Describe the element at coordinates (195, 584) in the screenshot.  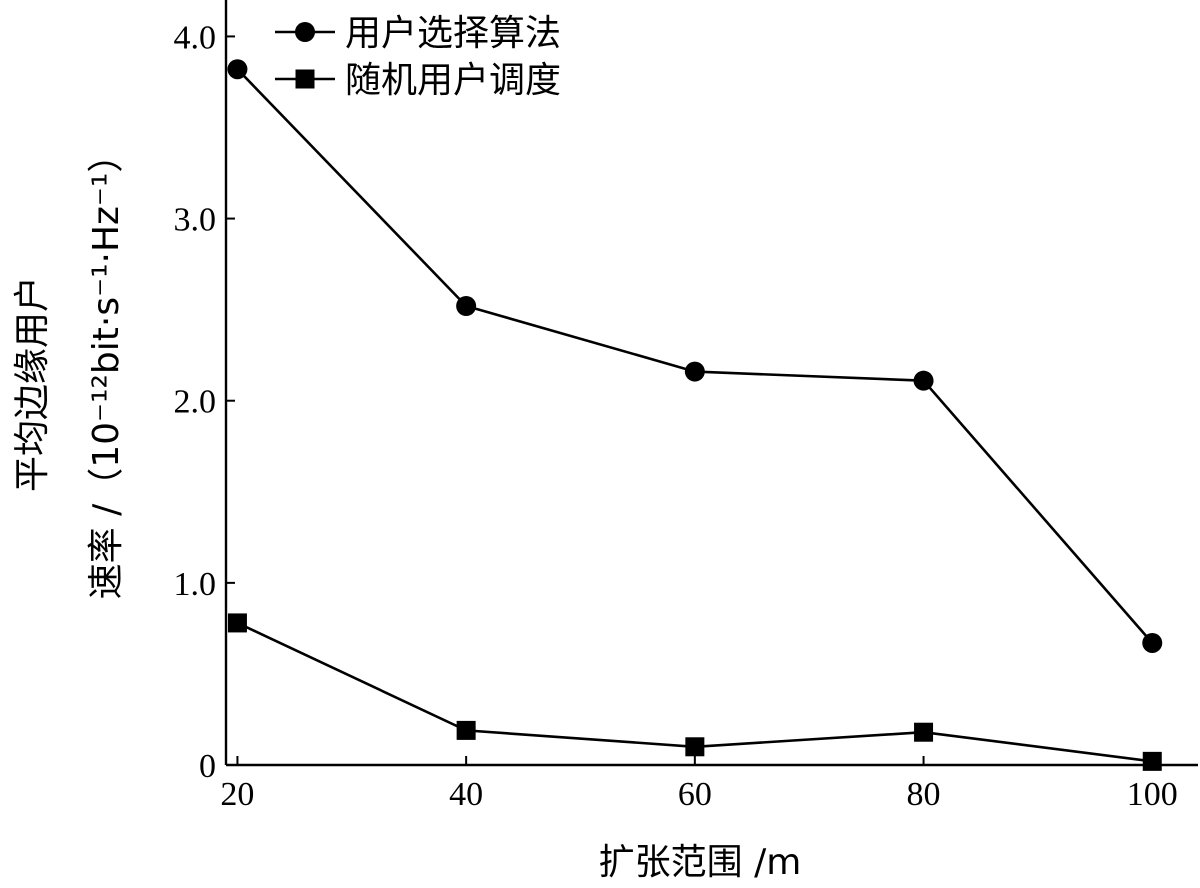
I see `y-tick-label: 1.0` at that location.